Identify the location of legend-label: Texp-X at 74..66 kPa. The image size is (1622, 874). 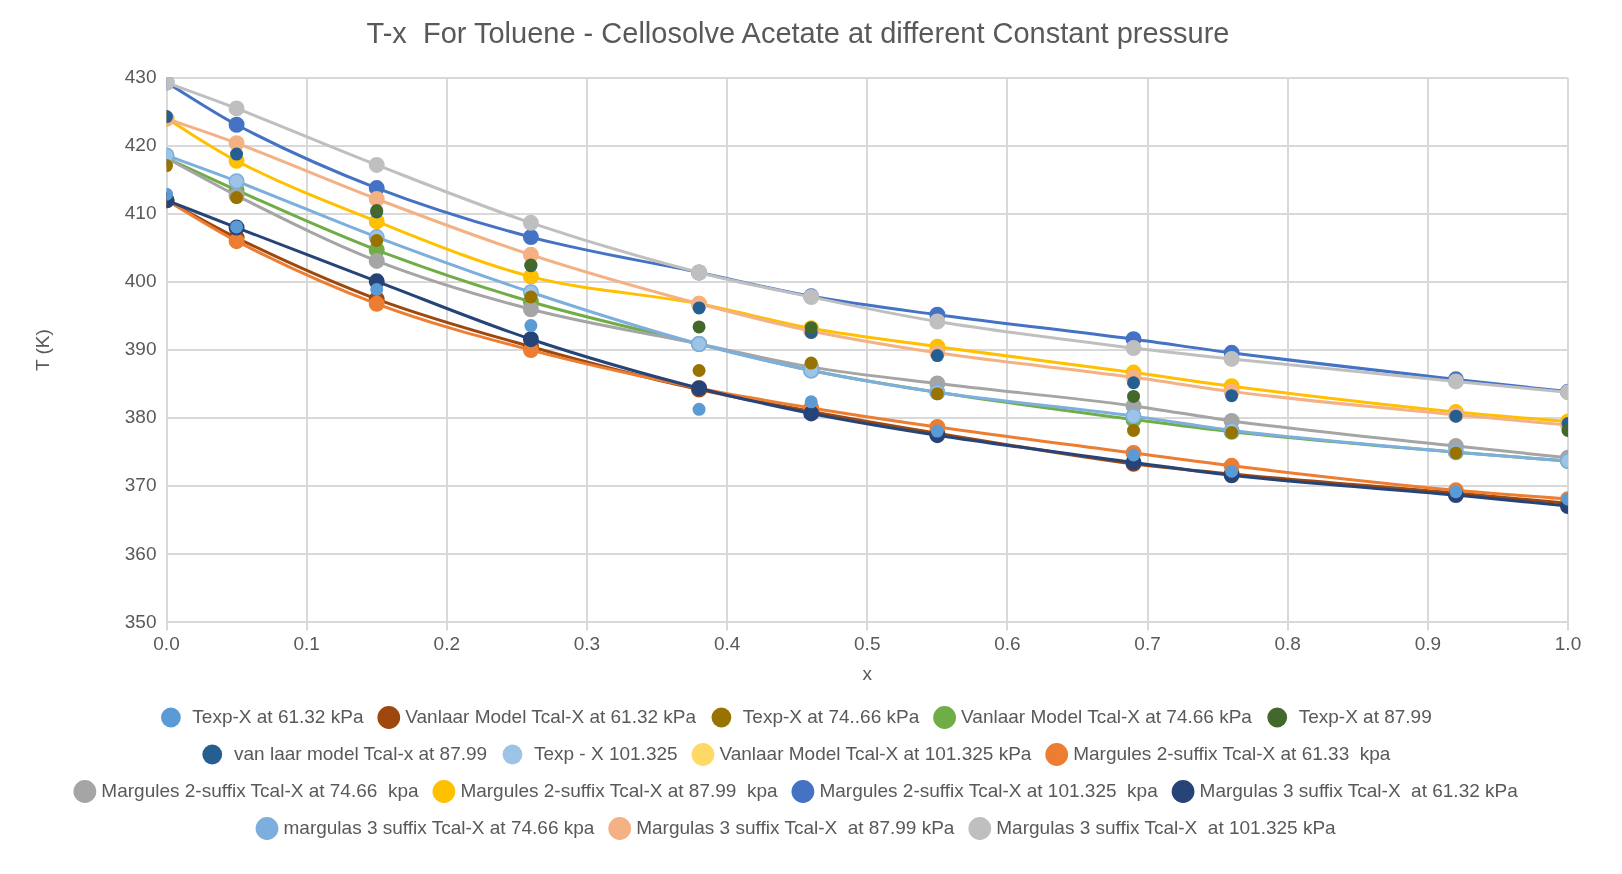
(828, 716).